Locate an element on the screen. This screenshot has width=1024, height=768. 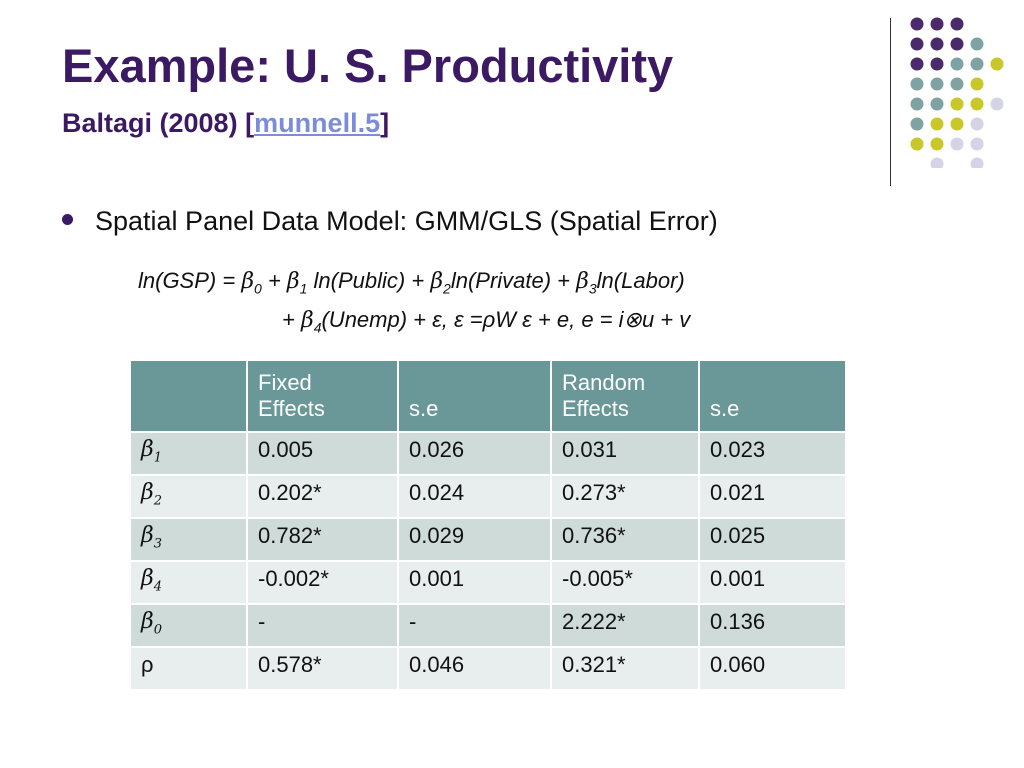
param-cell: β2 is located at coordinates (188, 496).